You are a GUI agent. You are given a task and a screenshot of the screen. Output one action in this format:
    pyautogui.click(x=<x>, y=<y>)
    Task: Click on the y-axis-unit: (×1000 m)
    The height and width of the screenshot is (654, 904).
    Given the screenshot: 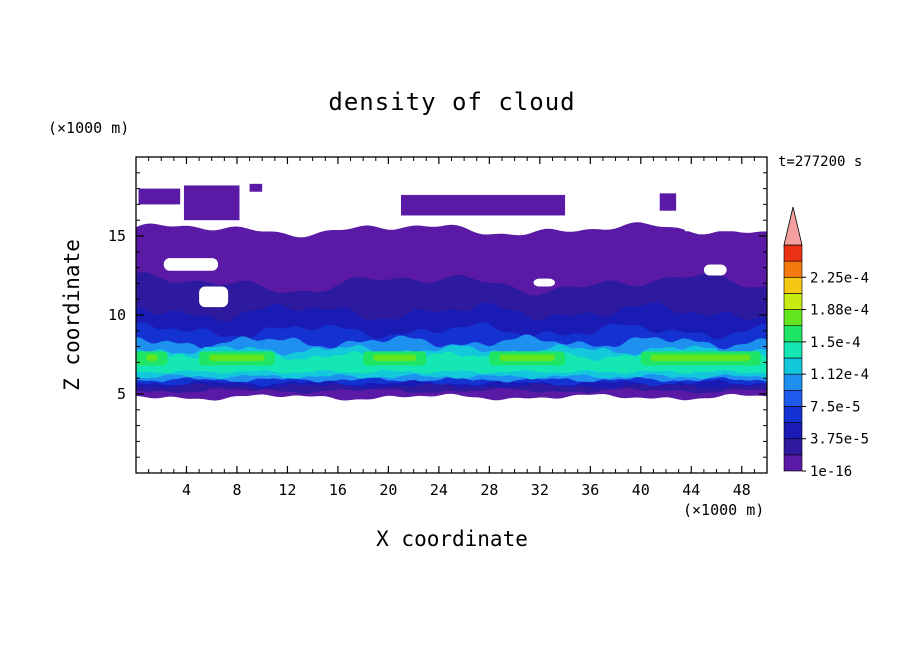 What is the action you would take?
    pyautogui.click(x=89, y=128)
    